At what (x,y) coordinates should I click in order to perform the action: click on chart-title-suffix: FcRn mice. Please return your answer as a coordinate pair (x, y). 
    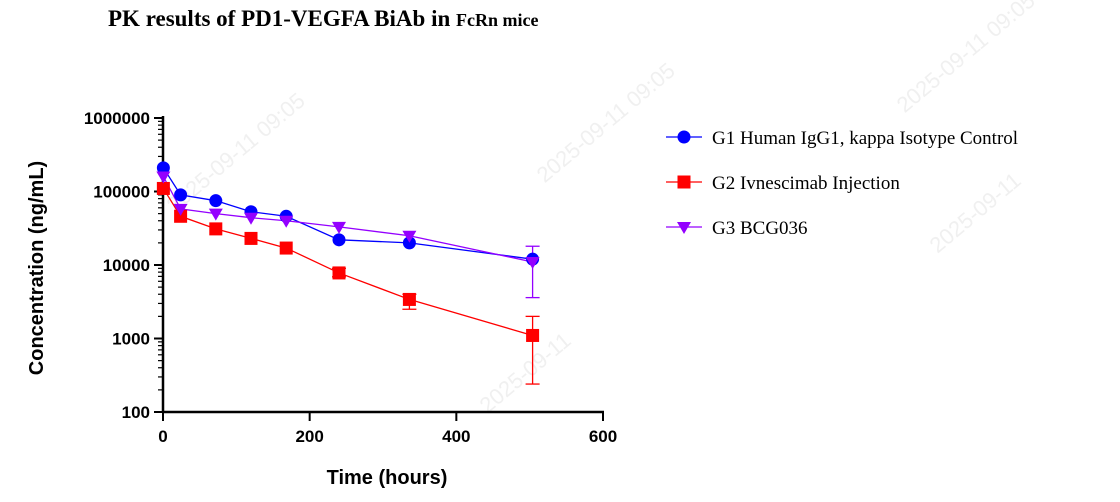
    Looking at the image, I should click on (497, 20).